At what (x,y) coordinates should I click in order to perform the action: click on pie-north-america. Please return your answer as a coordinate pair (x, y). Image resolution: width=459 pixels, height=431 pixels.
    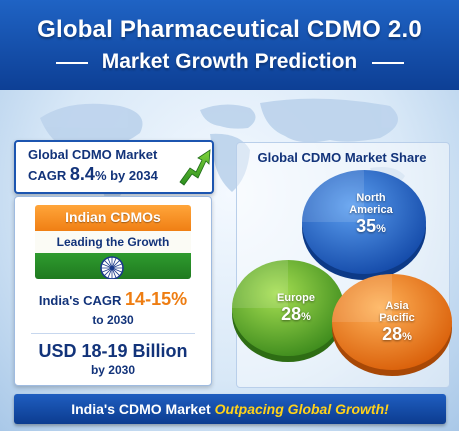
    Looking at the image, I should click on (364, 225).